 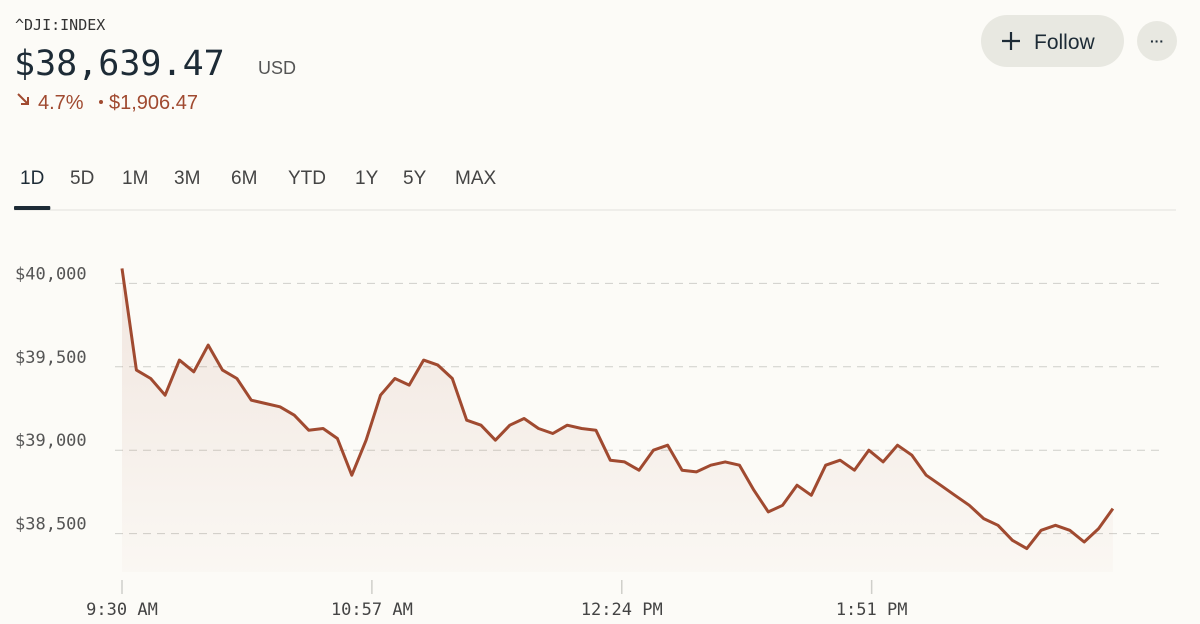 What do you see at coordinates (476, 178) in the screenshot?
I see `tab: MAX` at bounding box center [476, 178].